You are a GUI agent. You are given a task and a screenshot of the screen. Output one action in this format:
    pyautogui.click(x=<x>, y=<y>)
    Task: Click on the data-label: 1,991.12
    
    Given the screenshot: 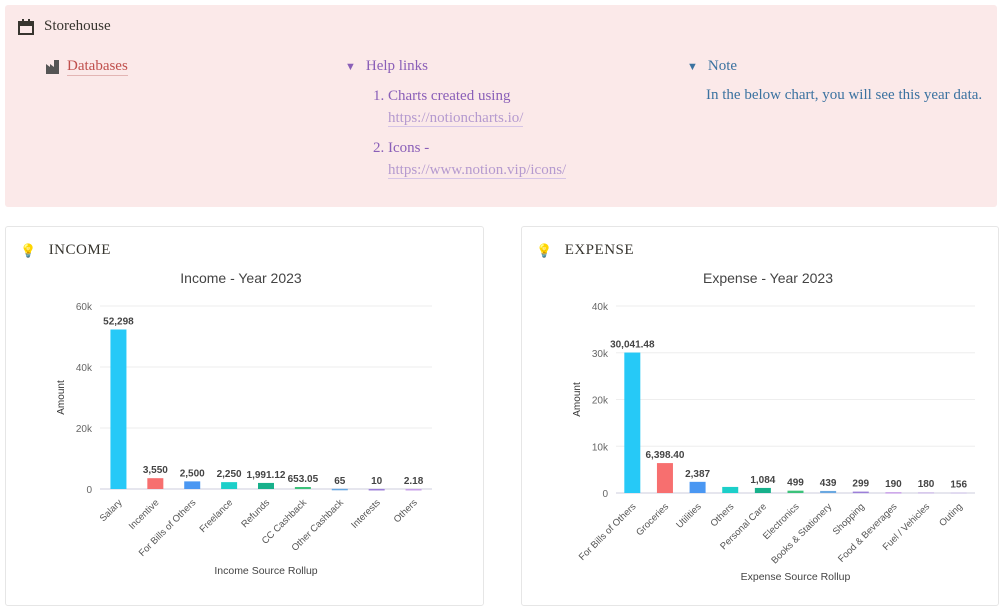 What is the action you would take?
    pyautogui.click(x=266, y=475)
    